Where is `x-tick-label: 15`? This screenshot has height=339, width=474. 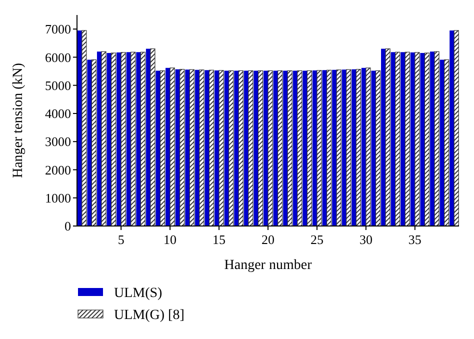 x-tick-label: 15 is located at coordinates (219, 239).